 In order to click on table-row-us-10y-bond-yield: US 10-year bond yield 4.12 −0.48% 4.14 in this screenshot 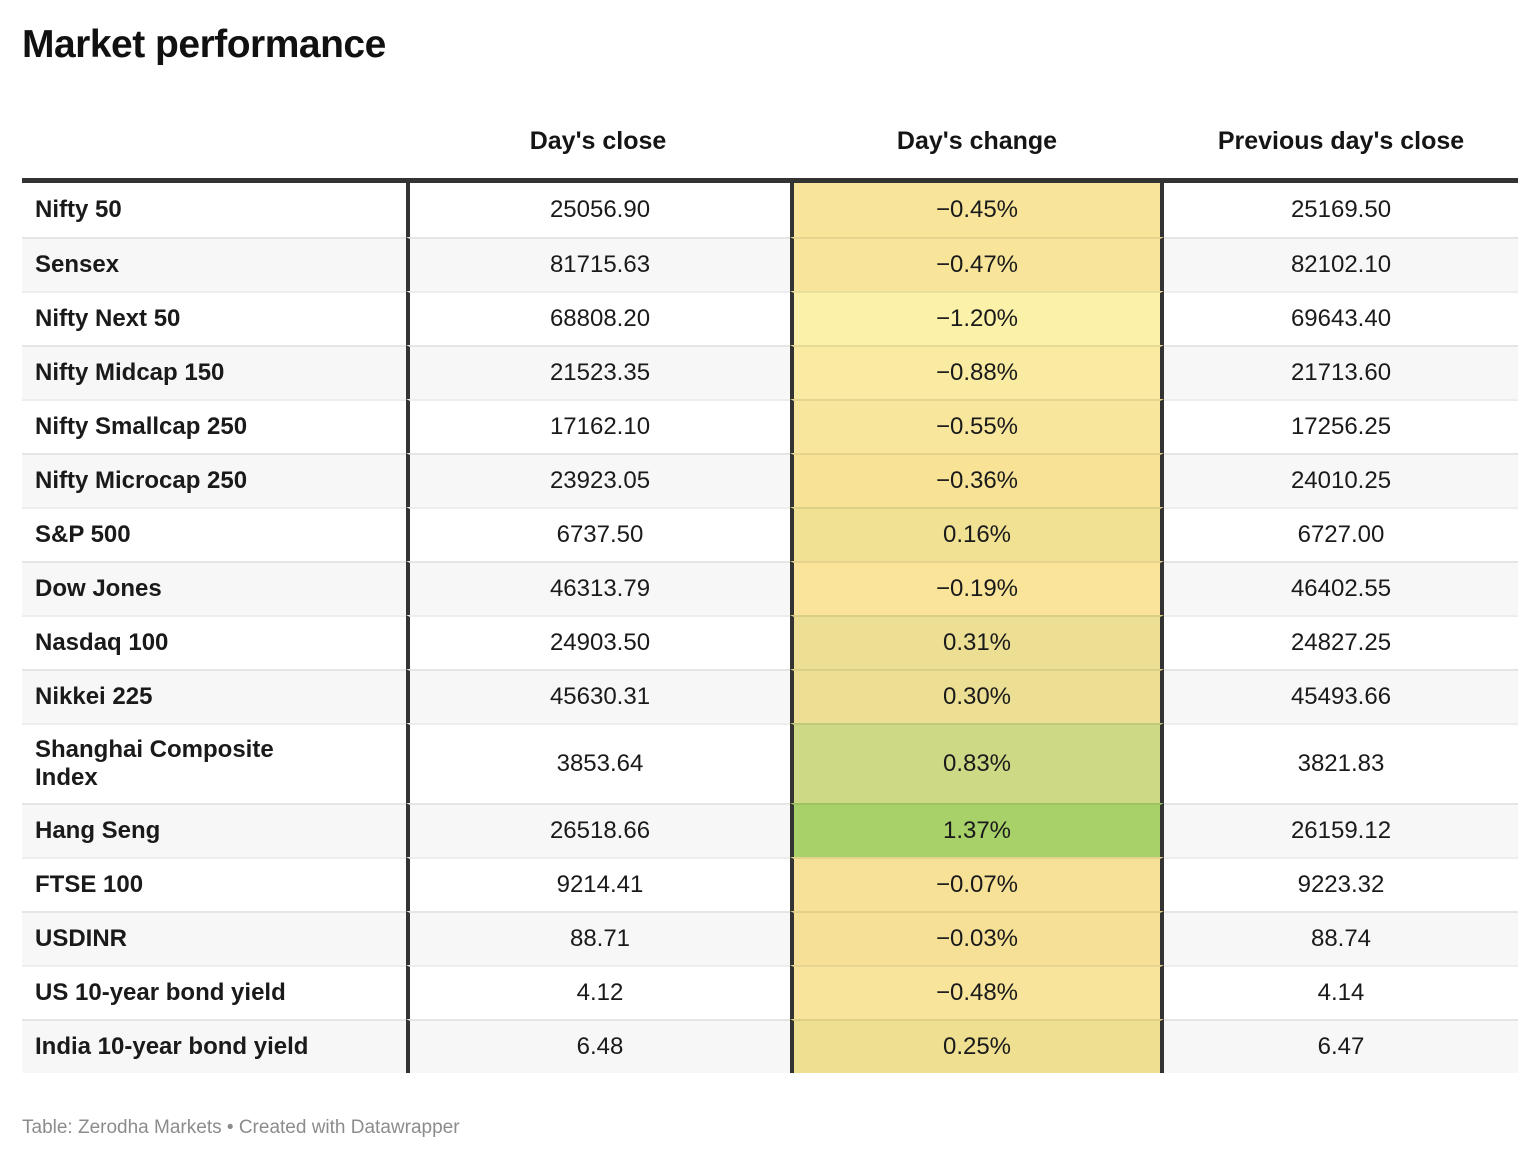, I will do `click(770, 991)`.